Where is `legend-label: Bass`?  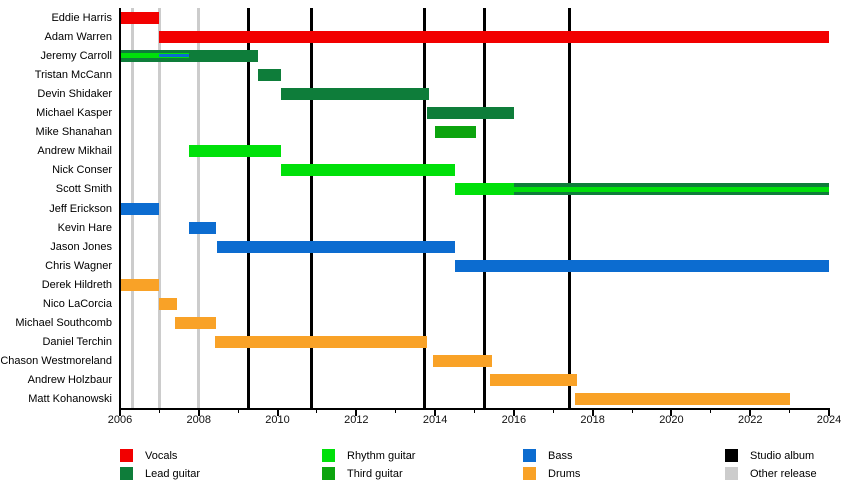
legend-label: Bass is located at coordinates (560, 455).